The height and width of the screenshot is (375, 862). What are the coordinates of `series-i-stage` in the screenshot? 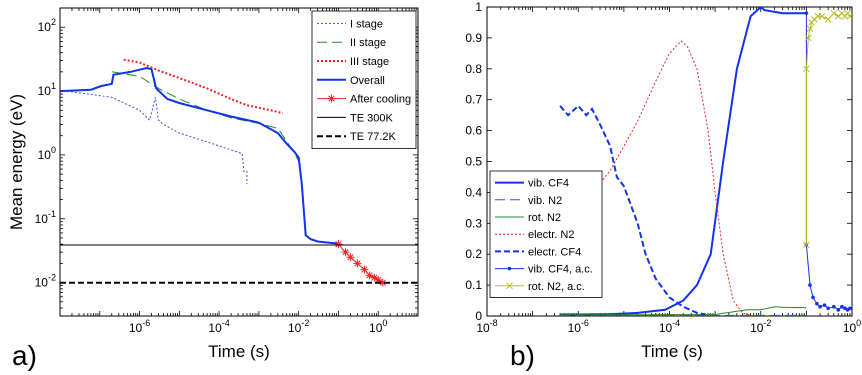 It's located at (157, 137).